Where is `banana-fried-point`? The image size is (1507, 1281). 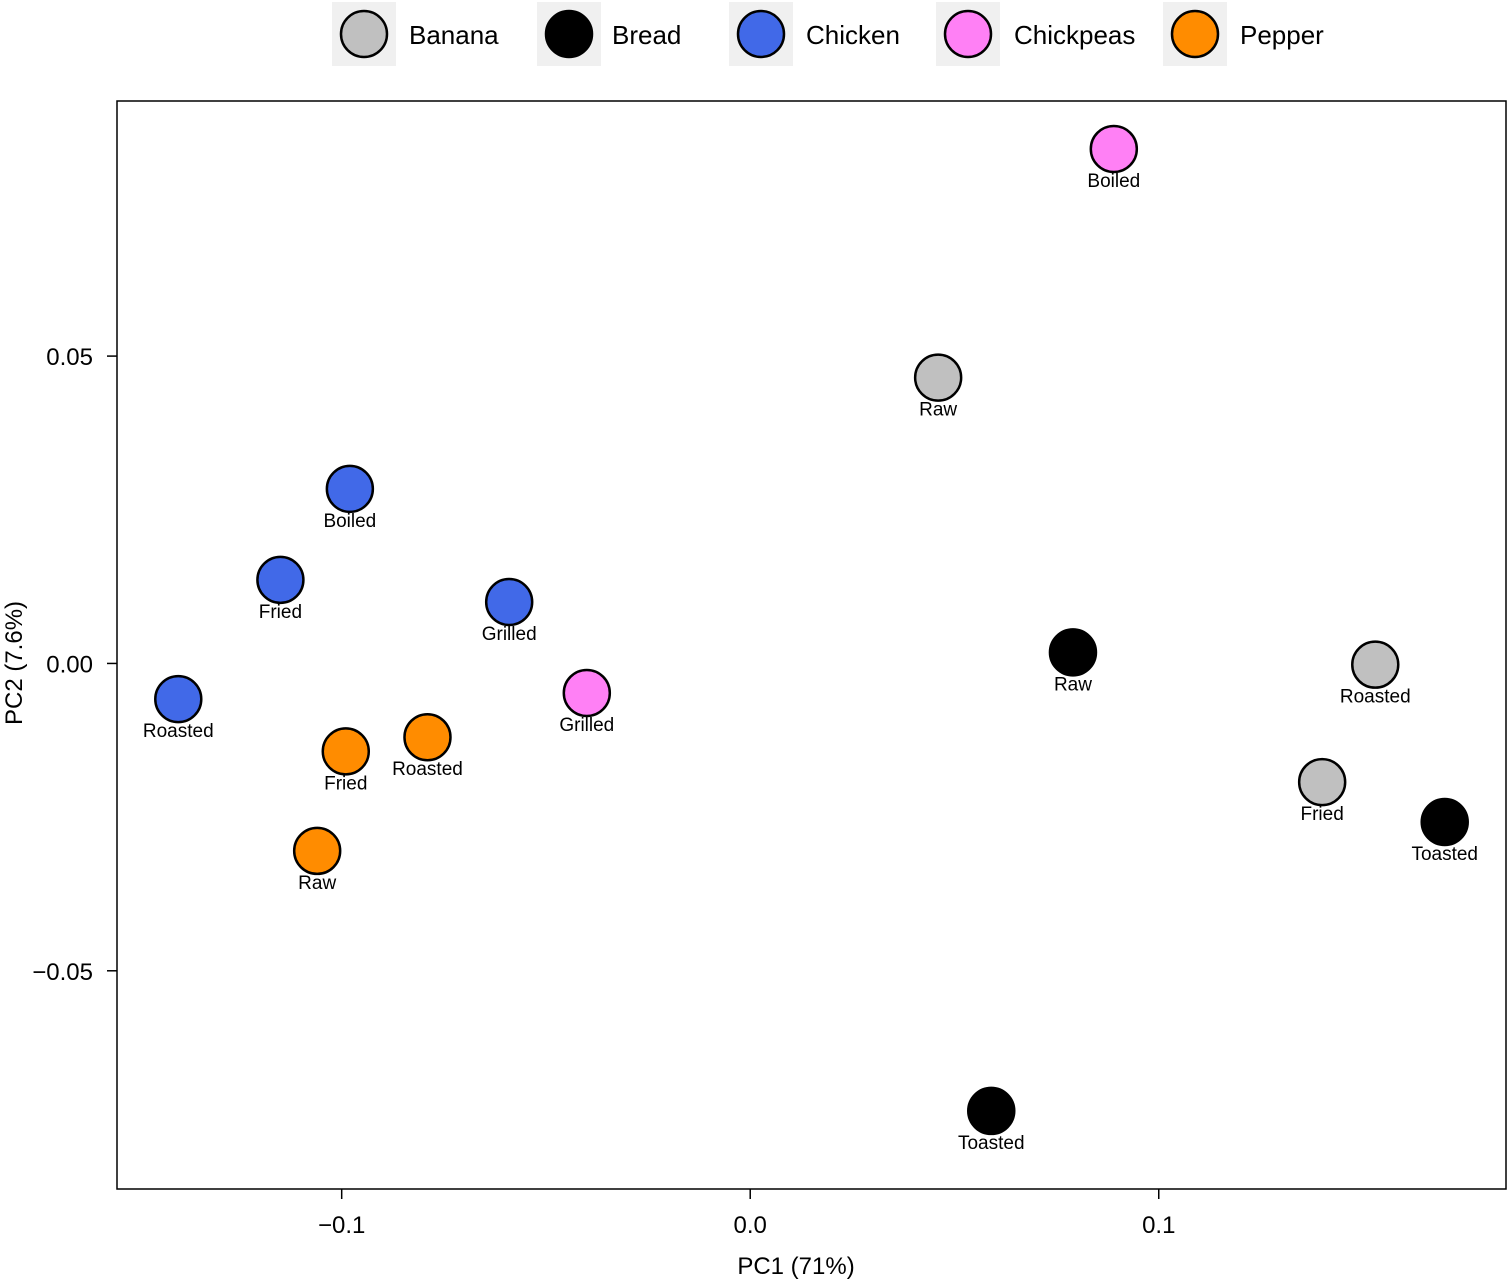 banana-fried-point is located at coordinates (1322, 782).